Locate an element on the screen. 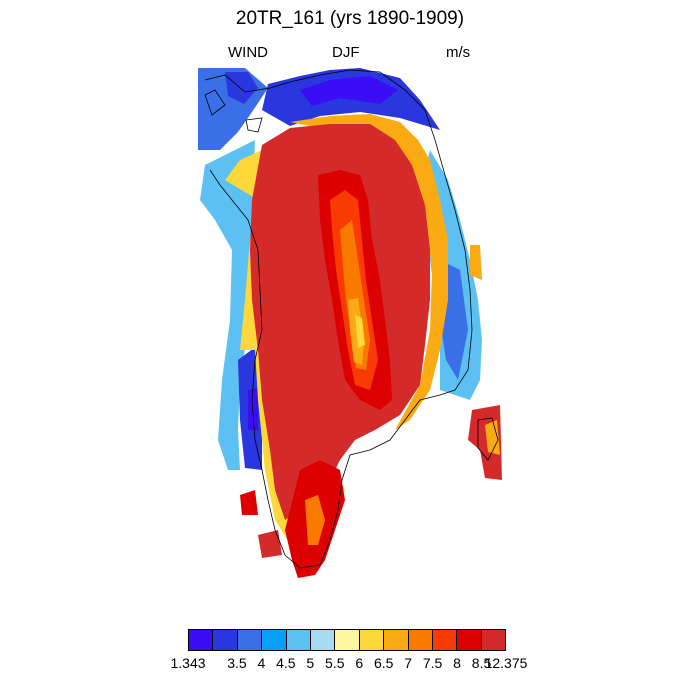 Image resolution: width=700 pixels, height=700 pixels. ridge-yellow-region is located at coordinates (360, 331).